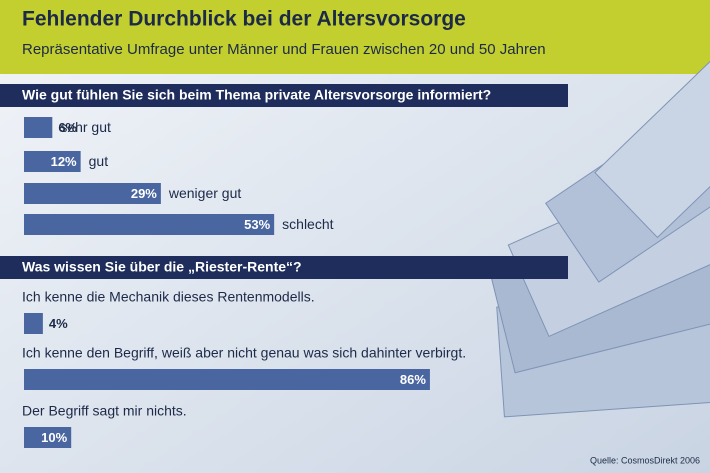  I want to click on category-label: Der Begriff sagt mir nichts., so click(104, 411).